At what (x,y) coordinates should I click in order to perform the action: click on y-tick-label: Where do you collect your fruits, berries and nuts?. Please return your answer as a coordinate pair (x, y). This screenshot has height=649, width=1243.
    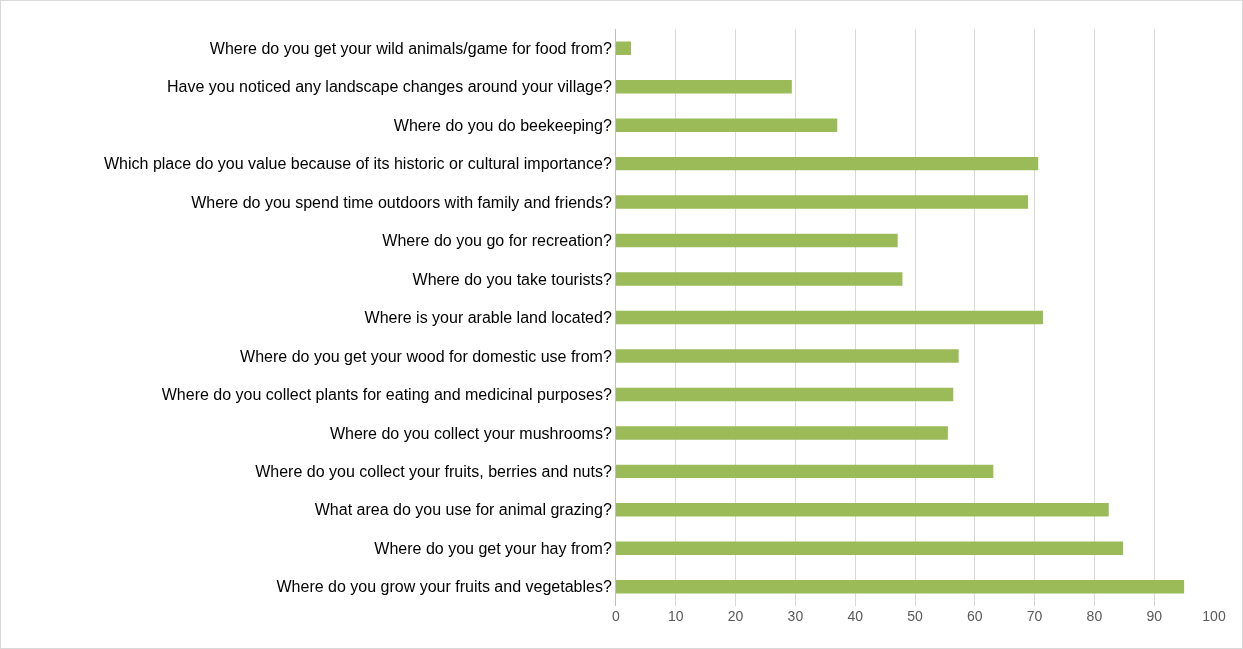
    Looking at the image, I should click on (433, 471).